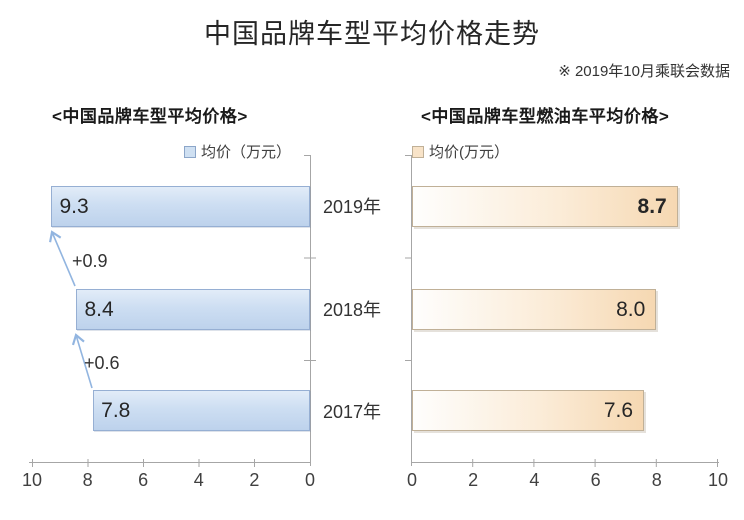 This screenshot has width=744, height=520. I want to click on bar-value-label: 9.3, so click(74, 206).